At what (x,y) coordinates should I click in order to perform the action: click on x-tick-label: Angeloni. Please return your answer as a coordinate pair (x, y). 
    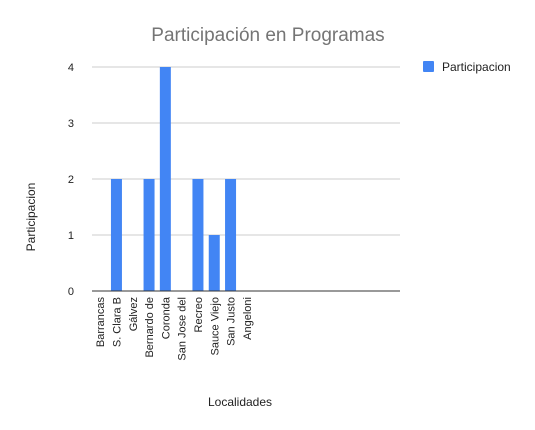
    Looking at the image, I should click on (248, 318).